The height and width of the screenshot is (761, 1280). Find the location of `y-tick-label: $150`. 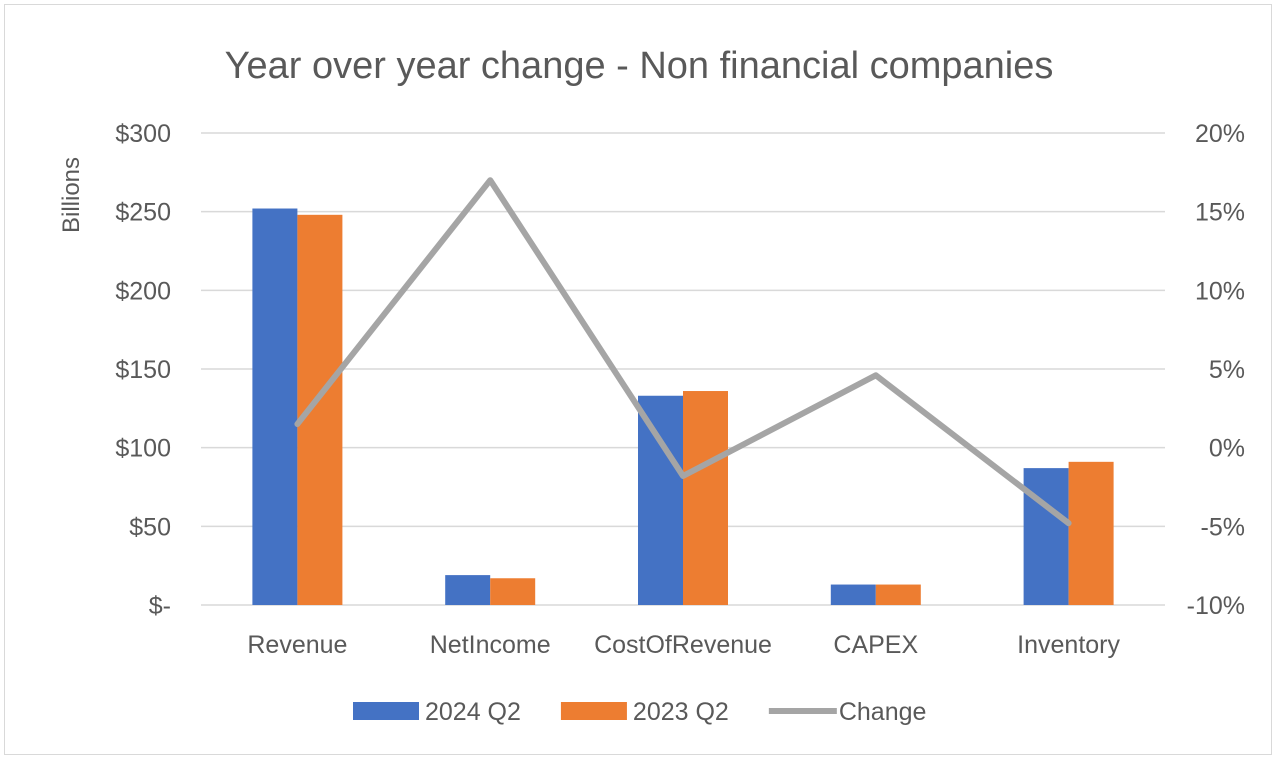

y-tick-label: $150 is located at coordinates (143, 370).